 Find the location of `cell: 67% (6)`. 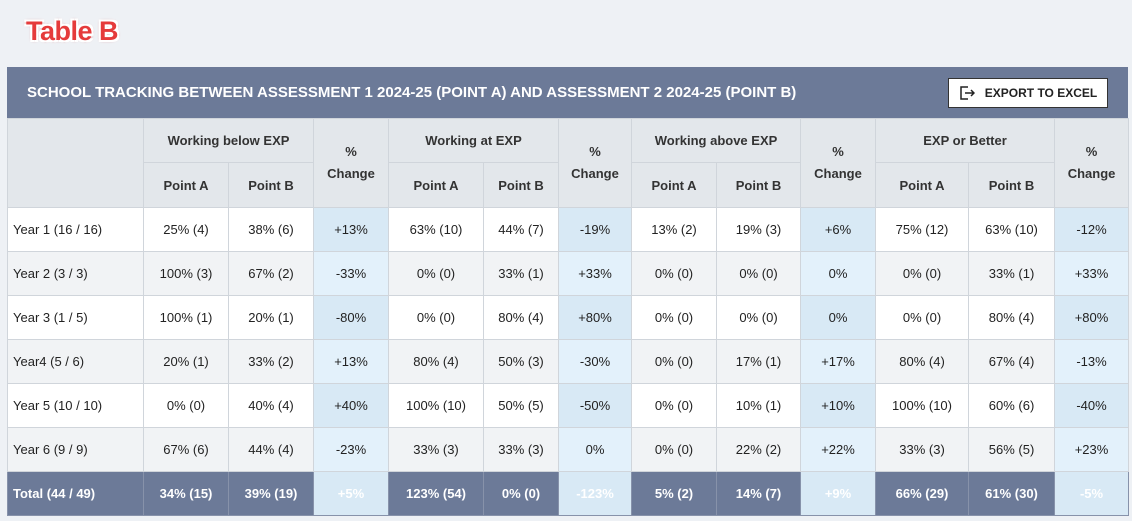

cell: 67% (6) is located at coordinates (186, 449).